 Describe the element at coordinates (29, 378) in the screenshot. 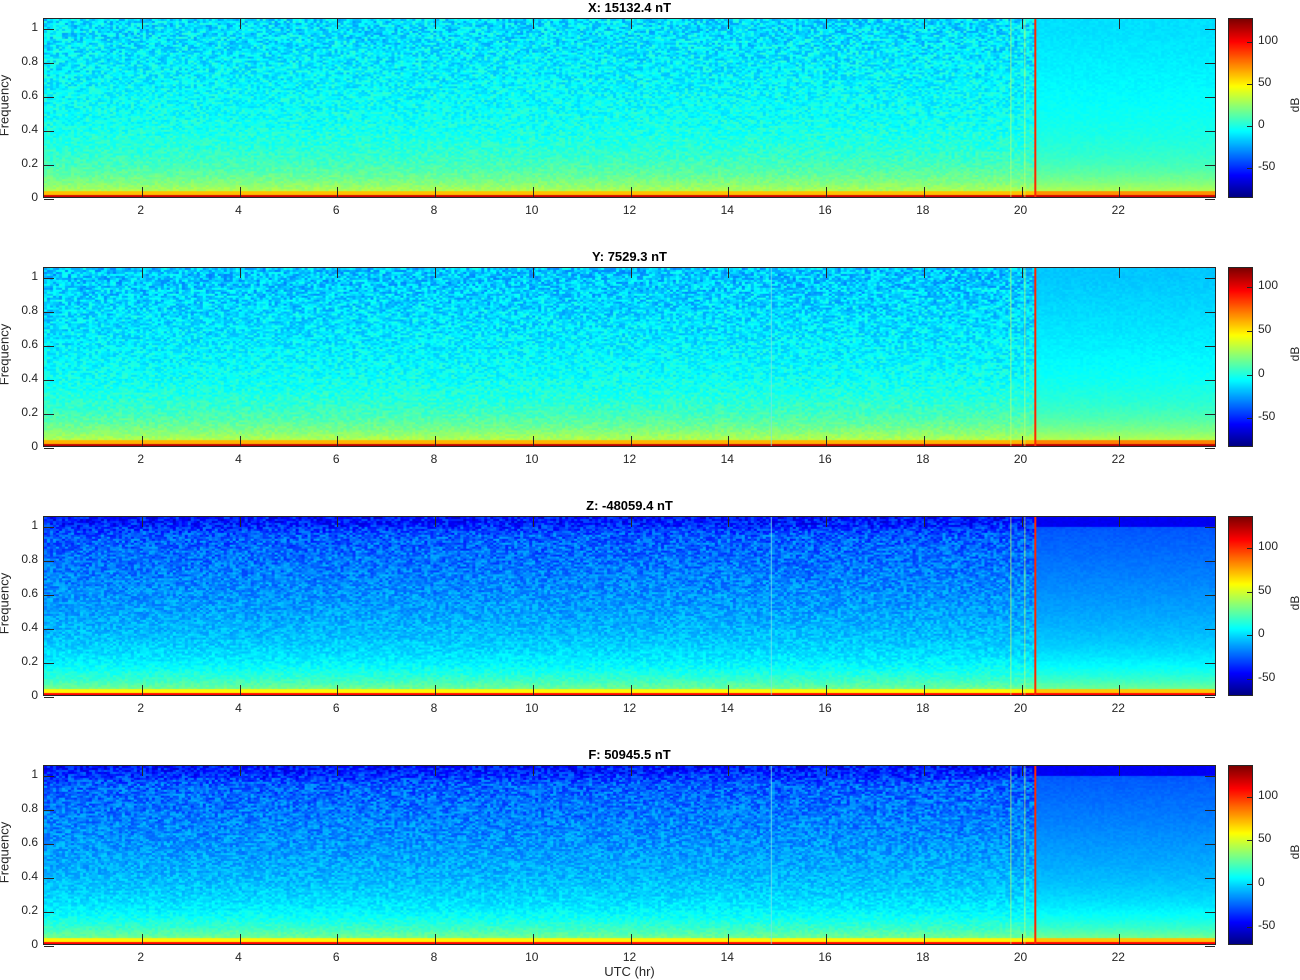

I see `y-tick-label: 0.4` at that location.